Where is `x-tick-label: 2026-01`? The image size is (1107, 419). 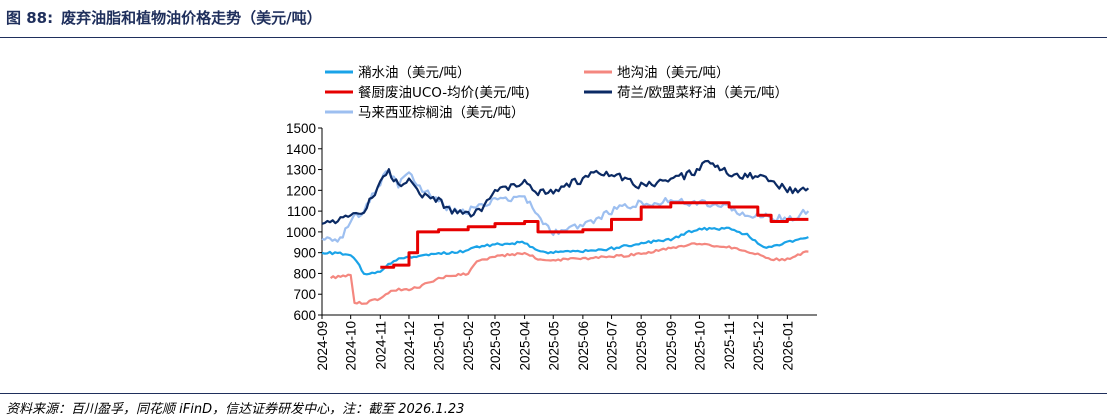 x-tick-label: 2026-01 is located at coordinates (787, 346).